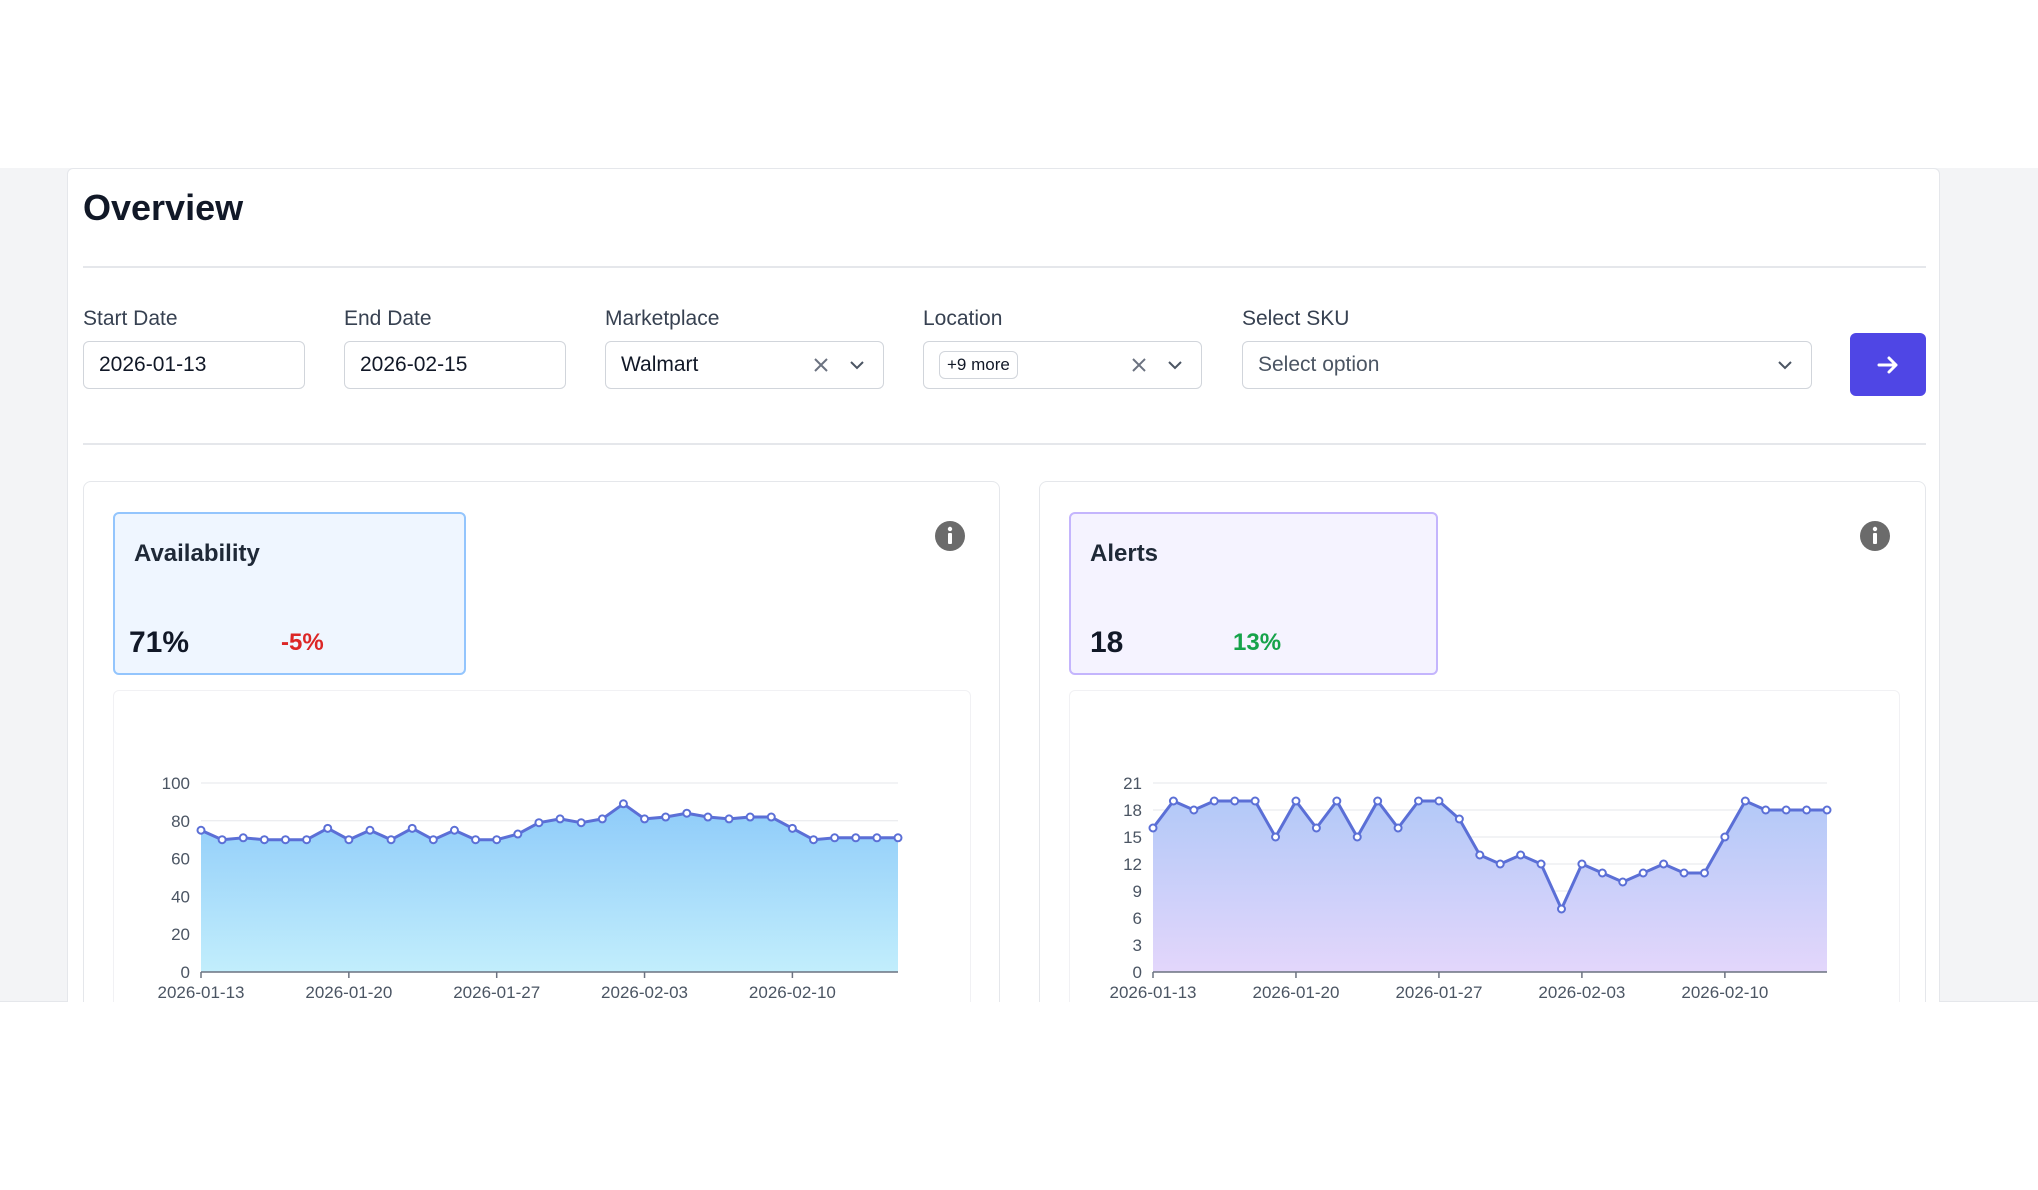  What do you see at coordinates (1581, 992) in the screenshot?
I see `x-tick-label: 2026-02-03` at bounding box center [1581, 992].